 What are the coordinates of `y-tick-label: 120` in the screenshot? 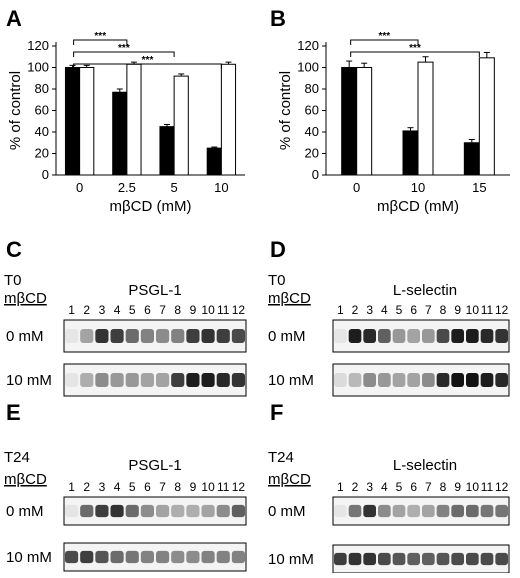 It's located at (38, 45).